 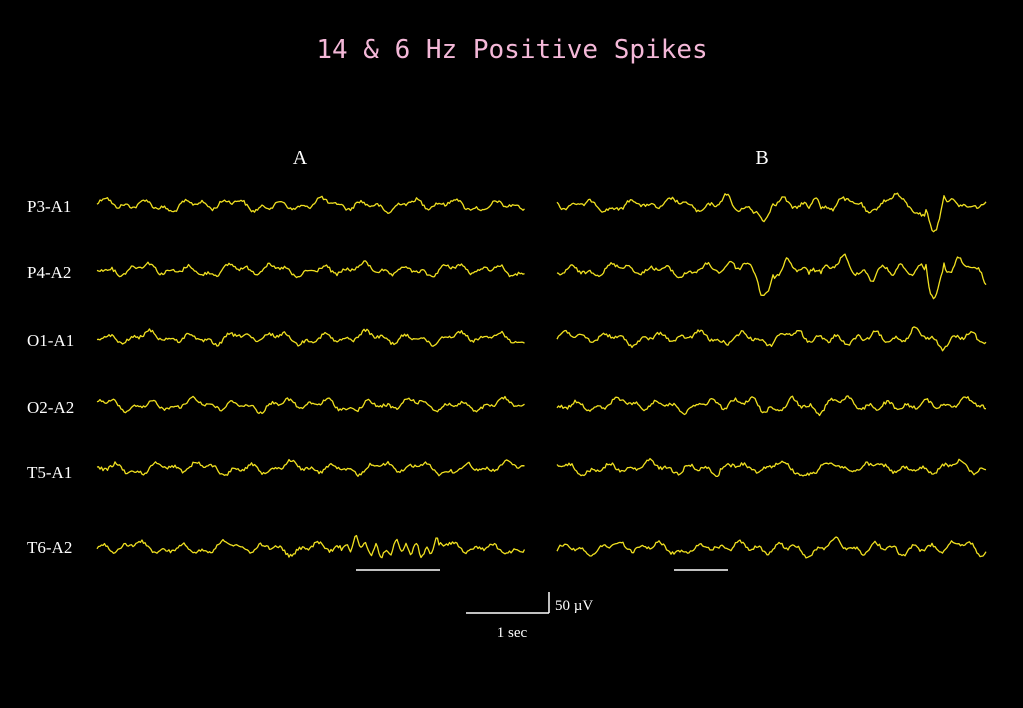 What do you see at coordinates (50, 340) in the screenshot?
I see `channel-label: O1-A1` at bounding box center [50, 340].